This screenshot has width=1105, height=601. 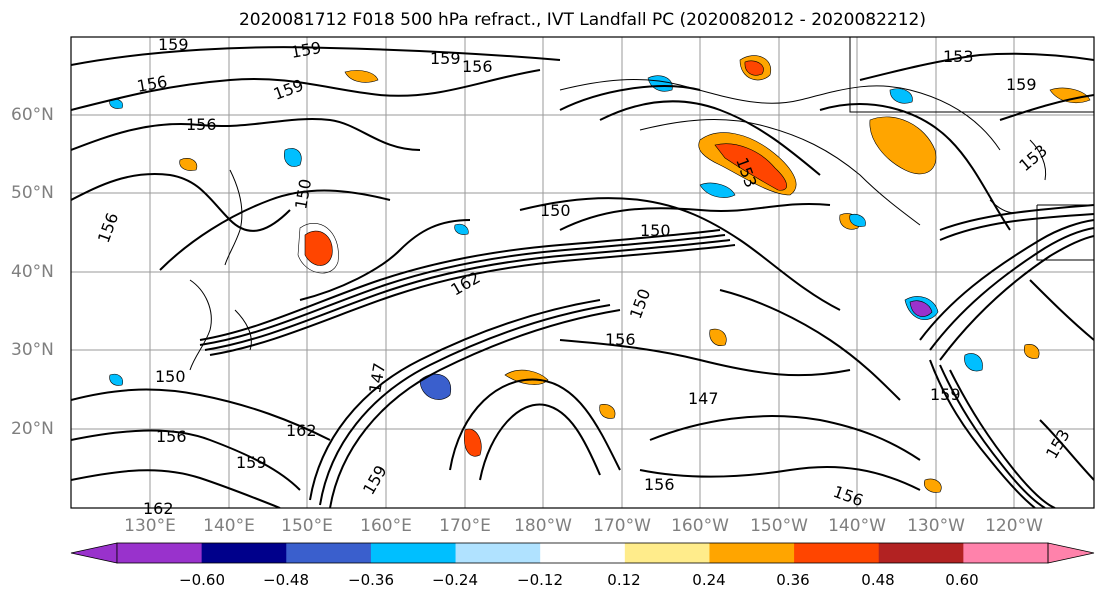 I want to click on colorbar-tick-label: −0.12, so click(x=540, y=580).